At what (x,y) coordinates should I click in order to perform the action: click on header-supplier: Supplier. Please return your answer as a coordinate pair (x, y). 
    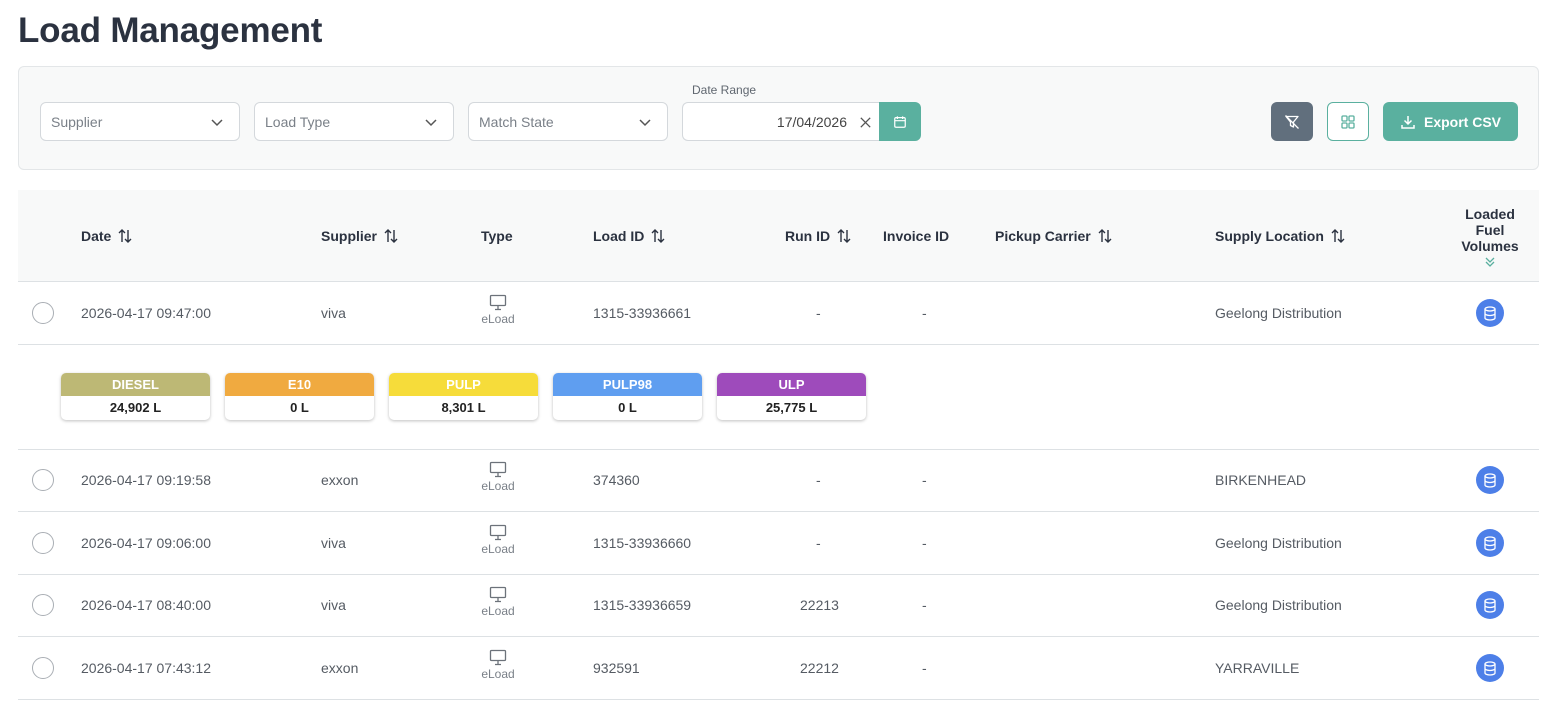
    Looking at the image, I should click on (360, 236).